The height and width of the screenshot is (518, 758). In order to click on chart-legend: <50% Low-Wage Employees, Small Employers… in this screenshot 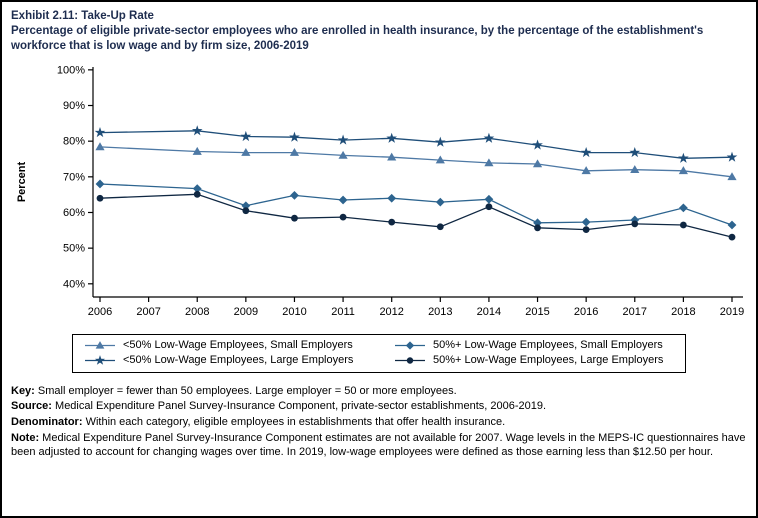, I will do `click(379, 353)`.